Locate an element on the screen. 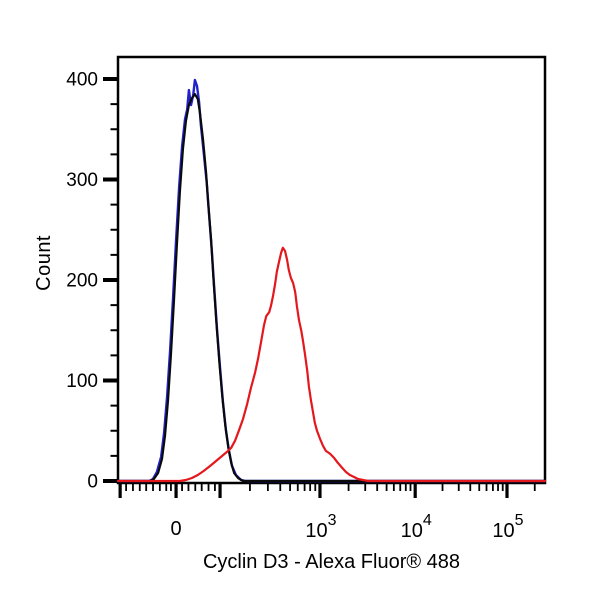  y-tick-label: 300 is located at coordinates (82, 180).